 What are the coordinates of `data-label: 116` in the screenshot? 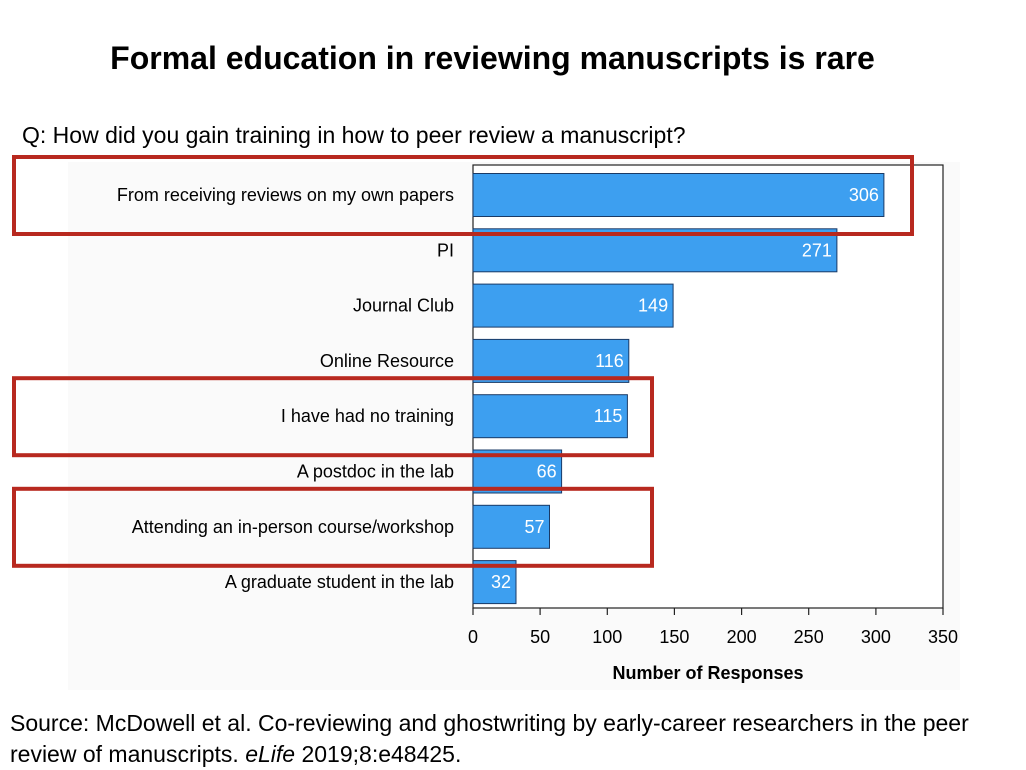 It's located at (609, 361).